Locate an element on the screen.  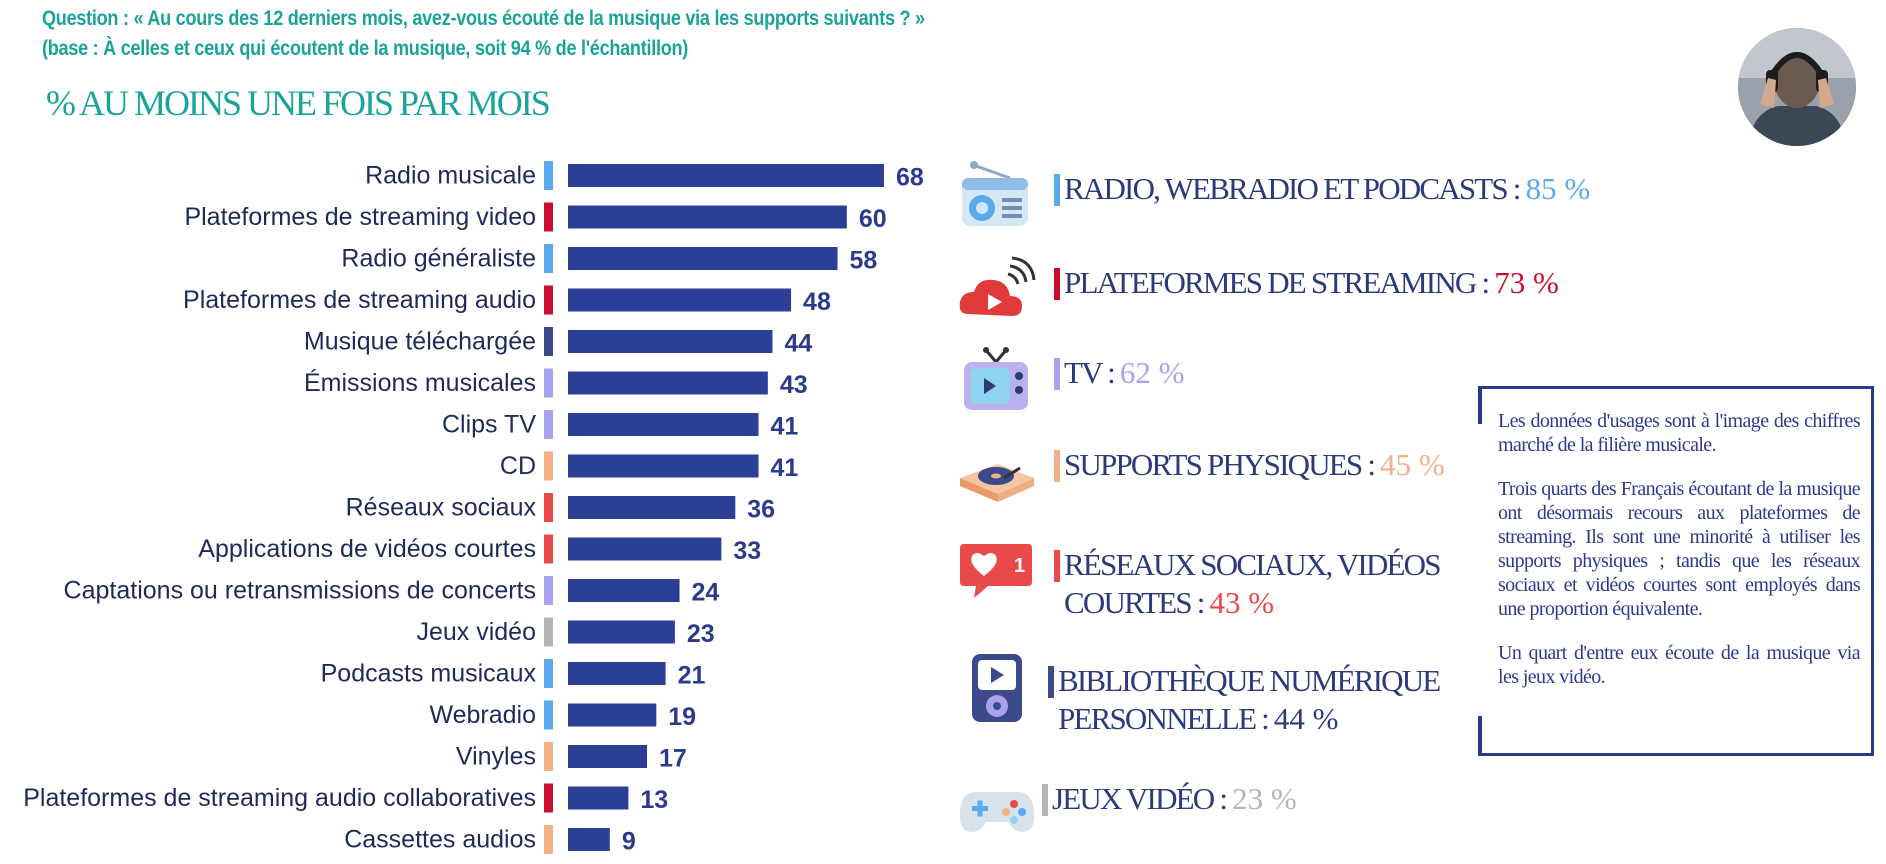
value-label: 44 is located at coordinates (798, 344).